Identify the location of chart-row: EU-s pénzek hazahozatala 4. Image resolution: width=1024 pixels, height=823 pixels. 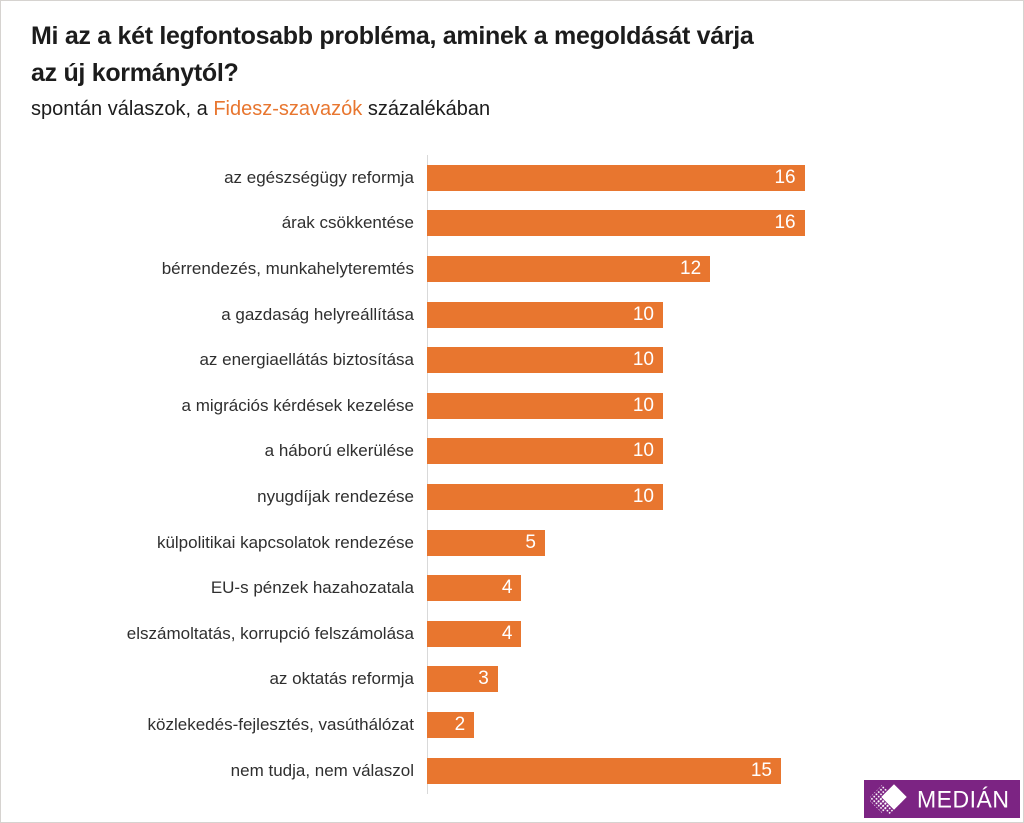
(512, 588).